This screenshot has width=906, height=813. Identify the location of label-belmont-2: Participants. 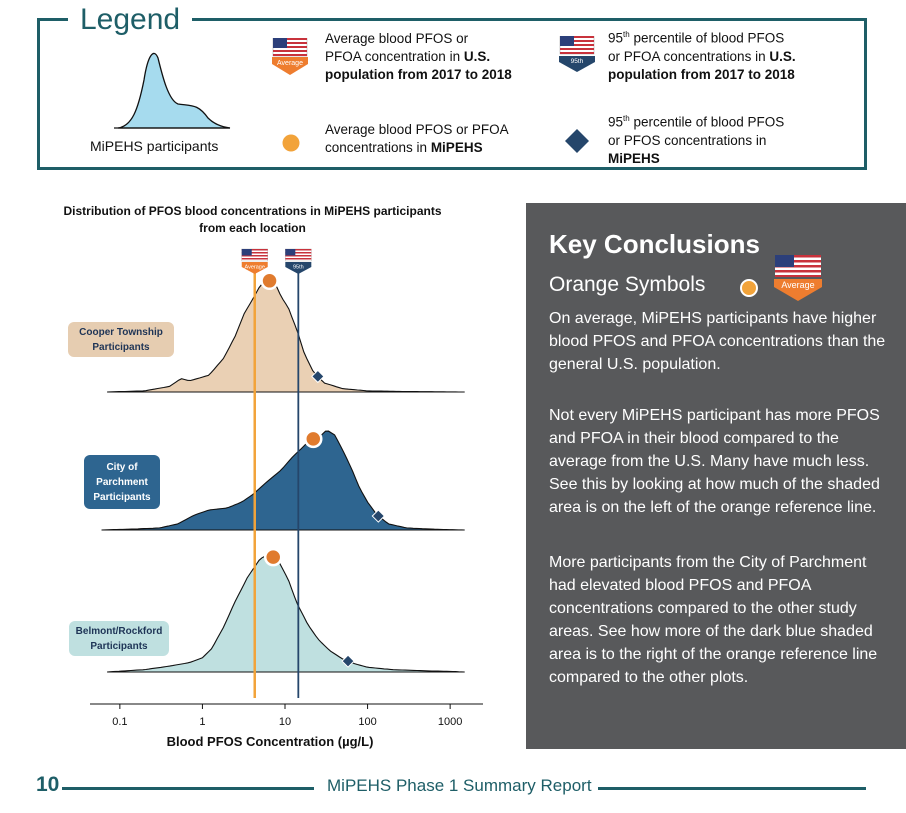
(119, 646).